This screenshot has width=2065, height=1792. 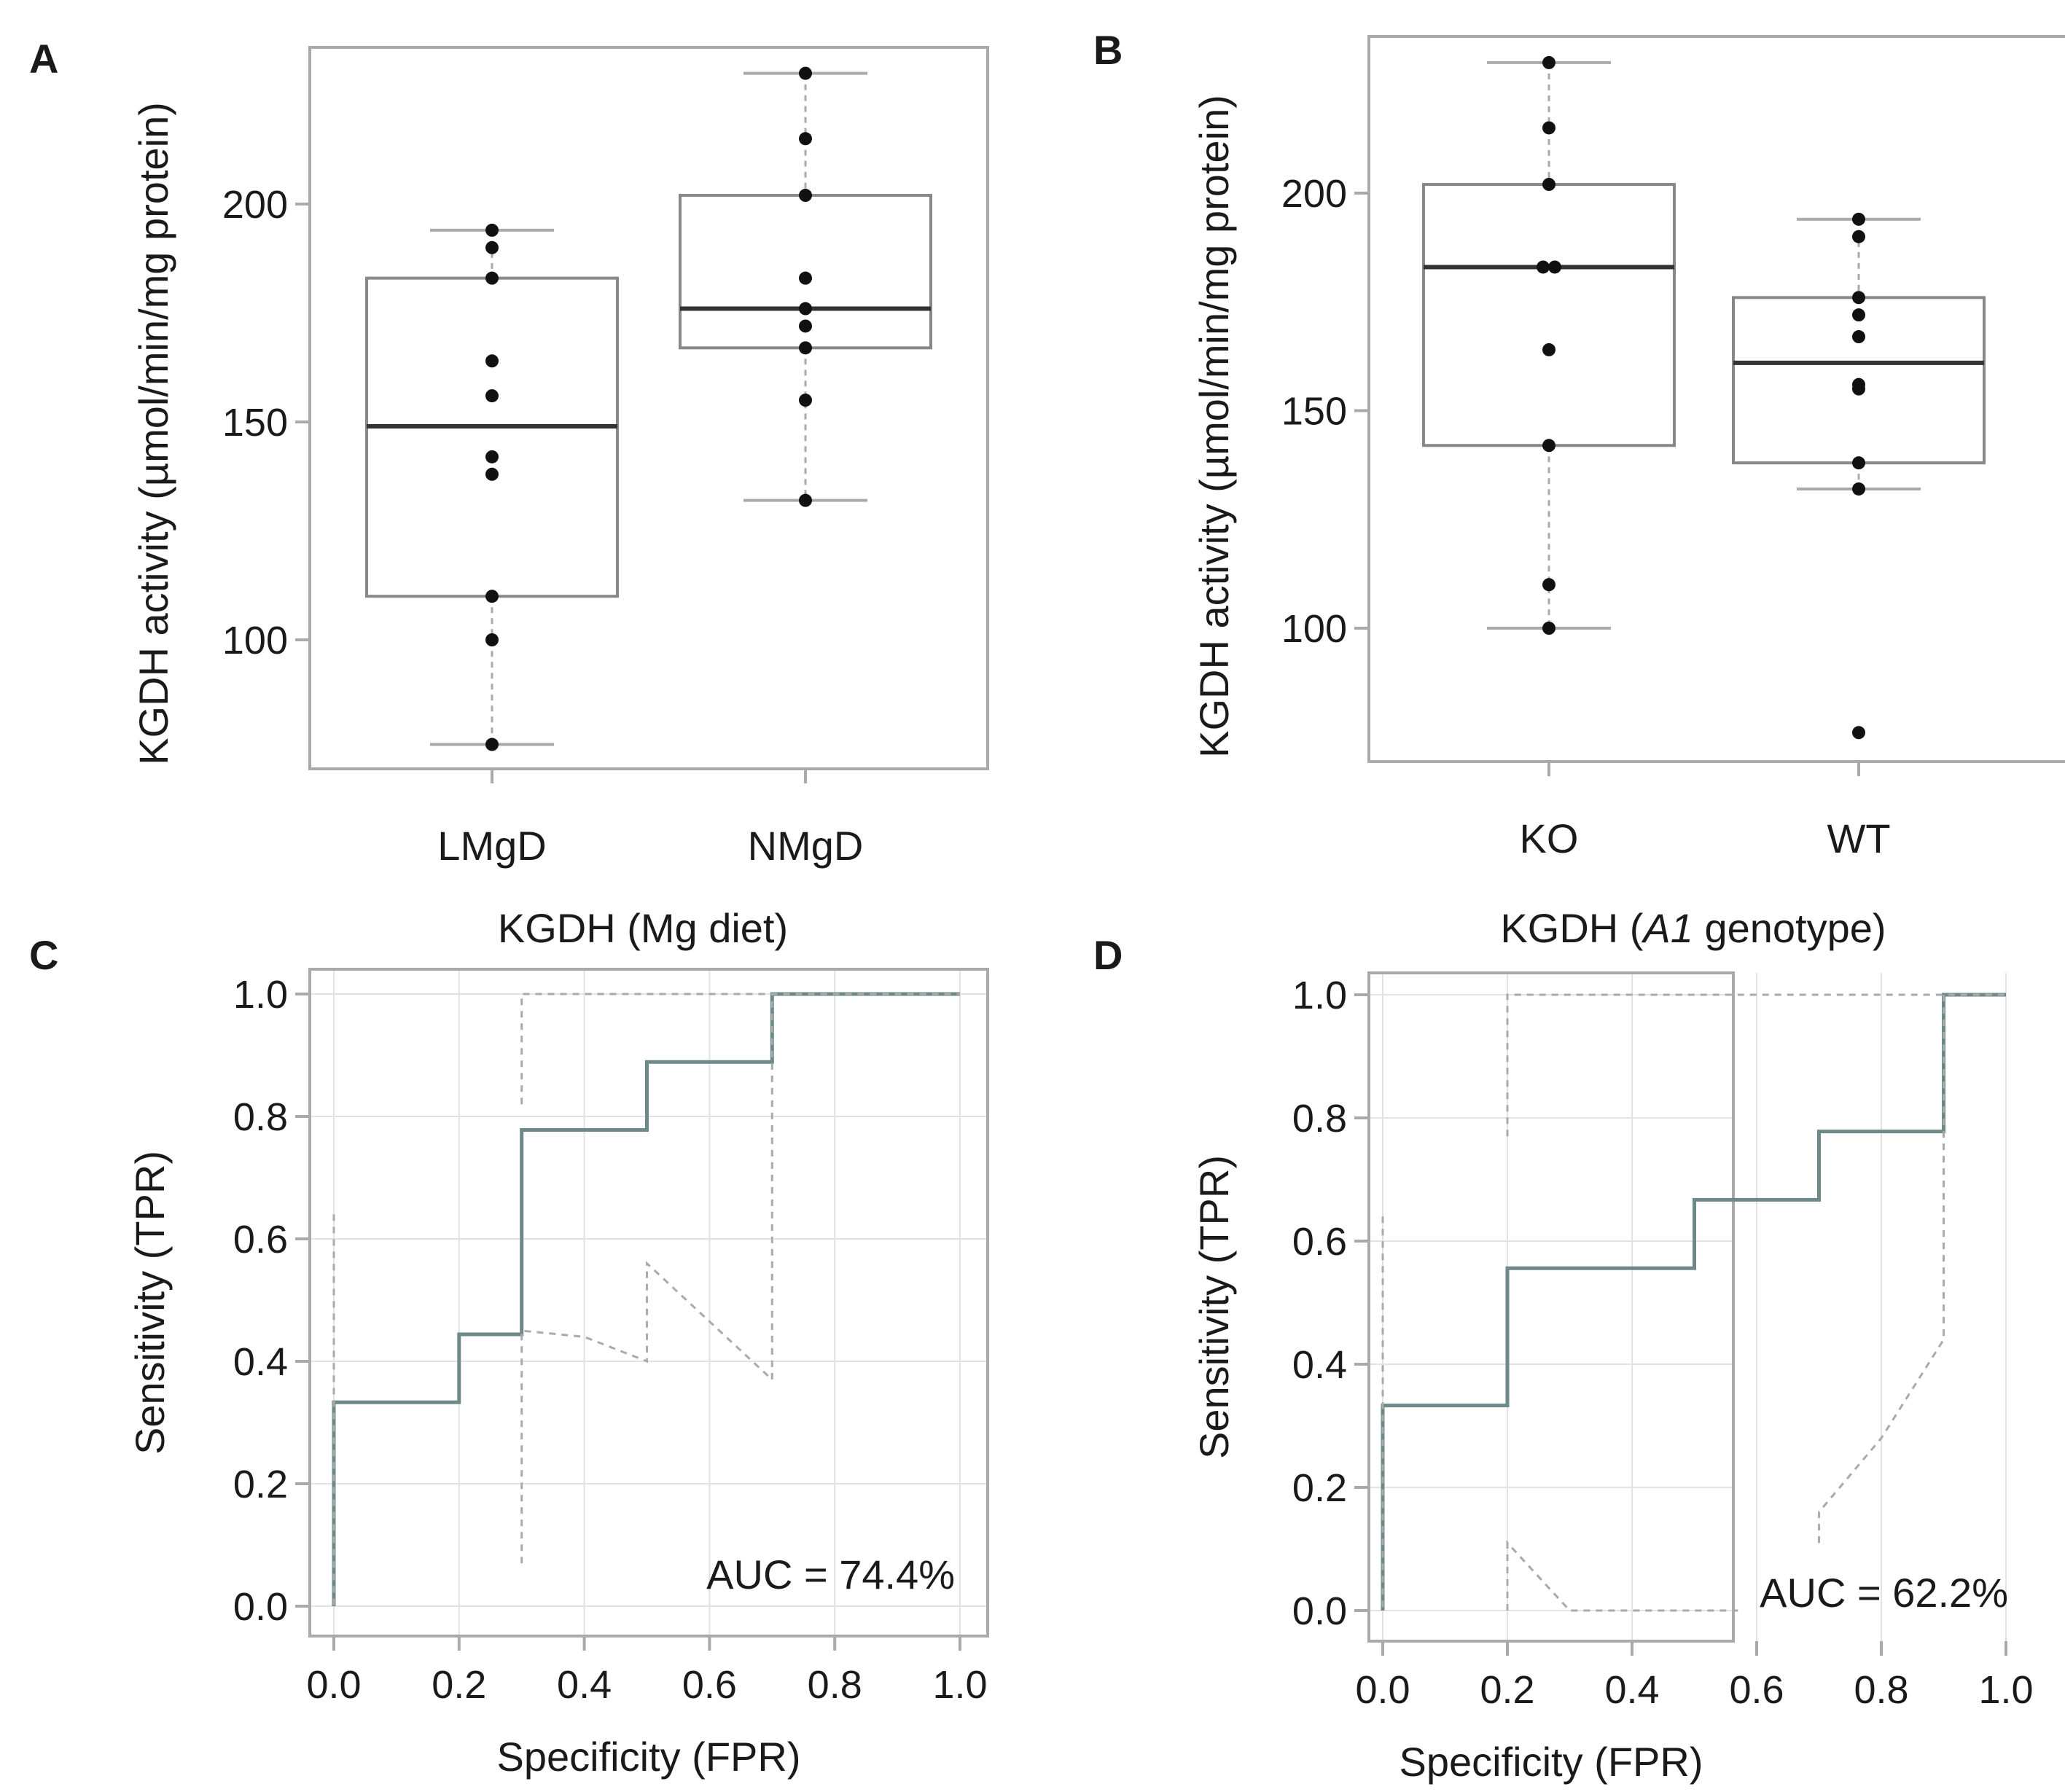 I want to click on panel-label: B, so click(x=1108, y=50).